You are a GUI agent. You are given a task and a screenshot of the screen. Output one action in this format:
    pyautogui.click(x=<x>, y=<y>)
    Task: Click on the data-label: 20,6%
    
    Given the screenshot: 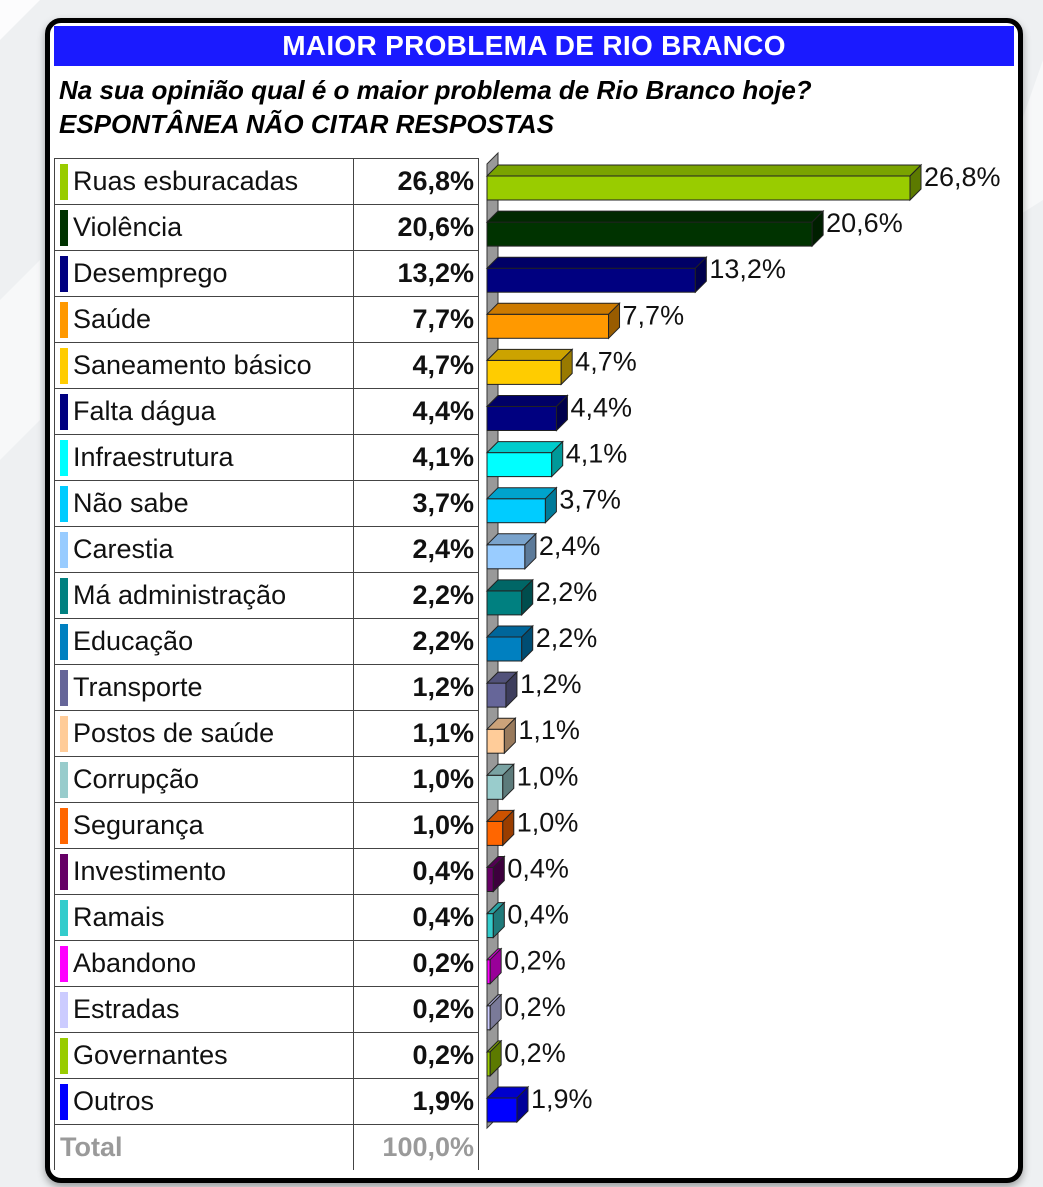 What is the action you would take?
    pyautogui.click(x=864, y=223)
    